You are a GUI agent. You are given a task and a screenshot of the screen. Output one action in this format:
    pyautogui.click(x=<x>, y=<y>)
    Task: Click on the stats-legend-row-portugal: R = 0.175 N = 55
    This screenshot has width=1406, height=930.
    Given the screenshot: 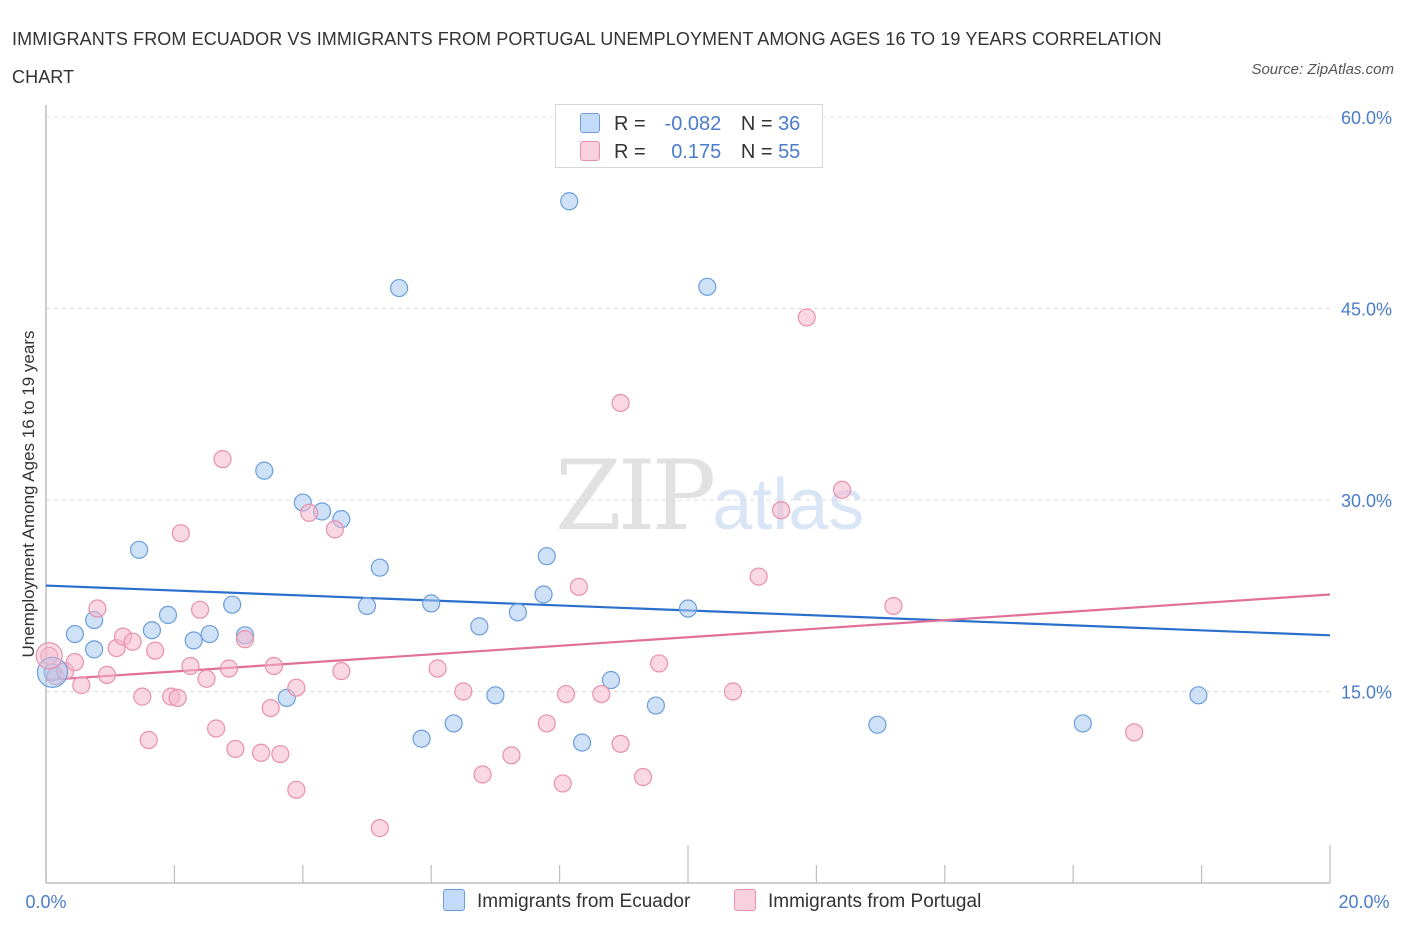 What is the action you would take?
    pyautogui.click(x=690, y=152)
    